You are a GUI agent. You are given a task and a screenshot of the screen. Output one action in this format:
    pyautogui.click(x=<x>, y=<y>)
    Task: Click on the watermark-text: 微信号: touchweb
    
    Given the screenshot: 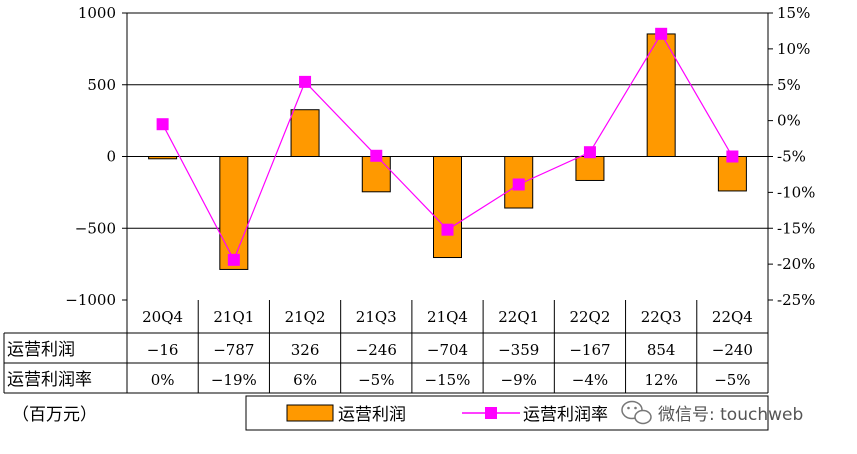 What is the action you would take?
    pyautogui.click(x=730, y=415)
    